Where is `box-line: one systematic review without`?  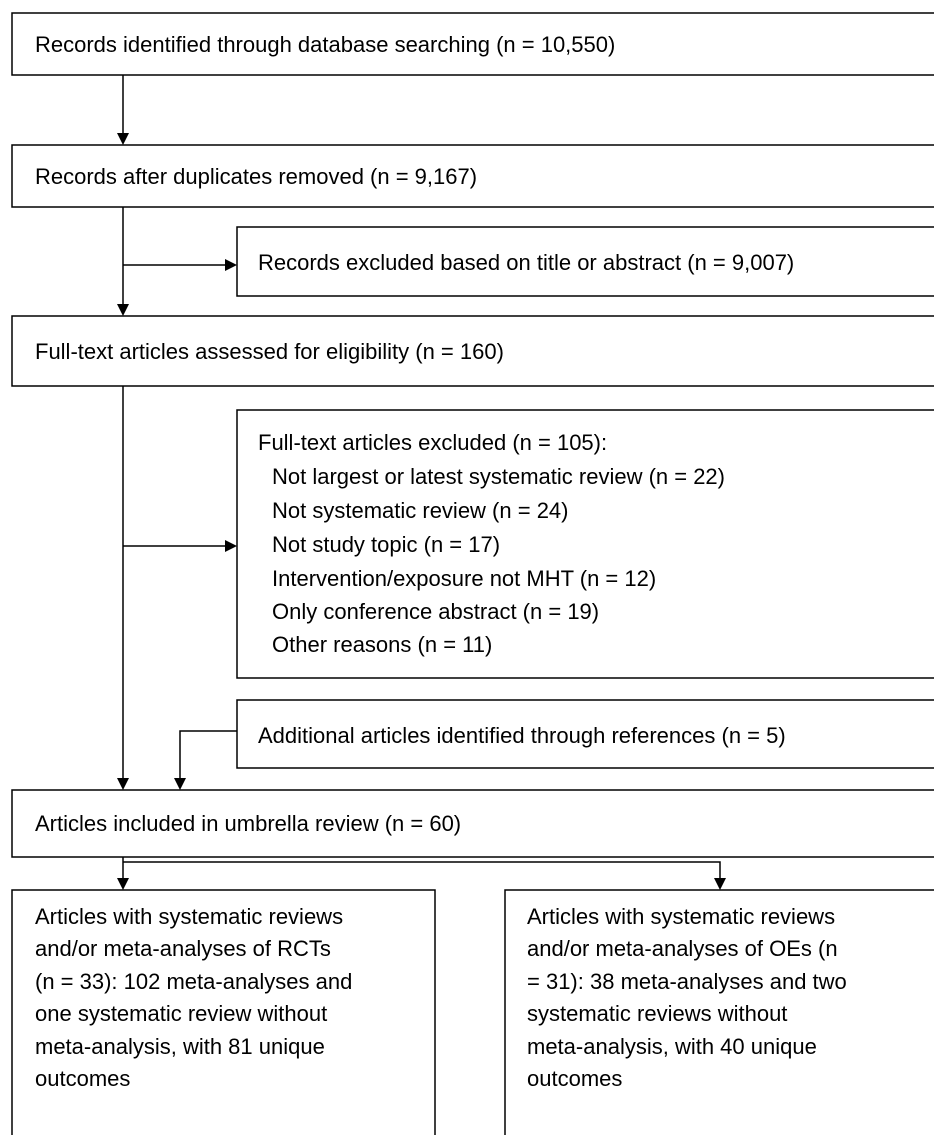
box-line: one systematic review without is located at coordinates (181, 1013).